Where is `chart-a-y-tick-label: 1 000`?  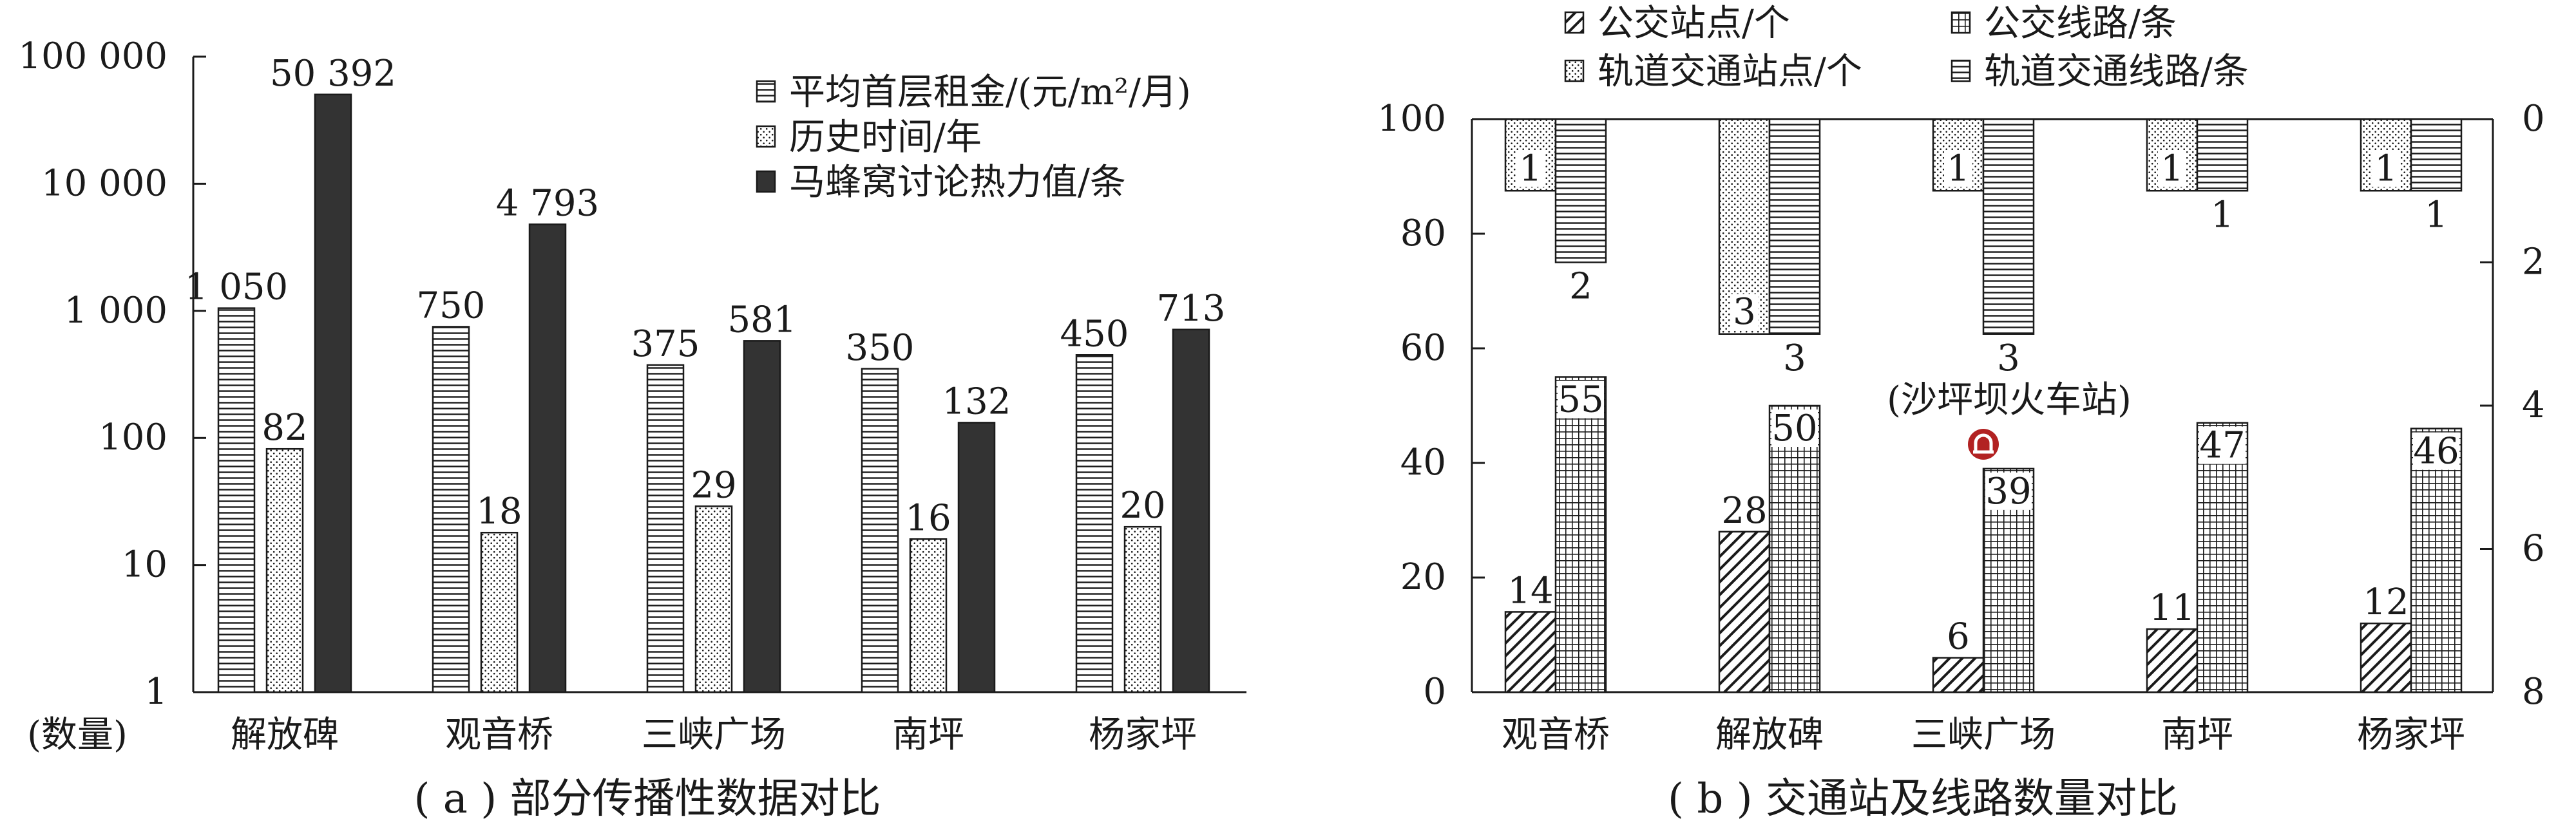 chart-a-y-tick-label: 1 000 is located at coordinates (115, 311).